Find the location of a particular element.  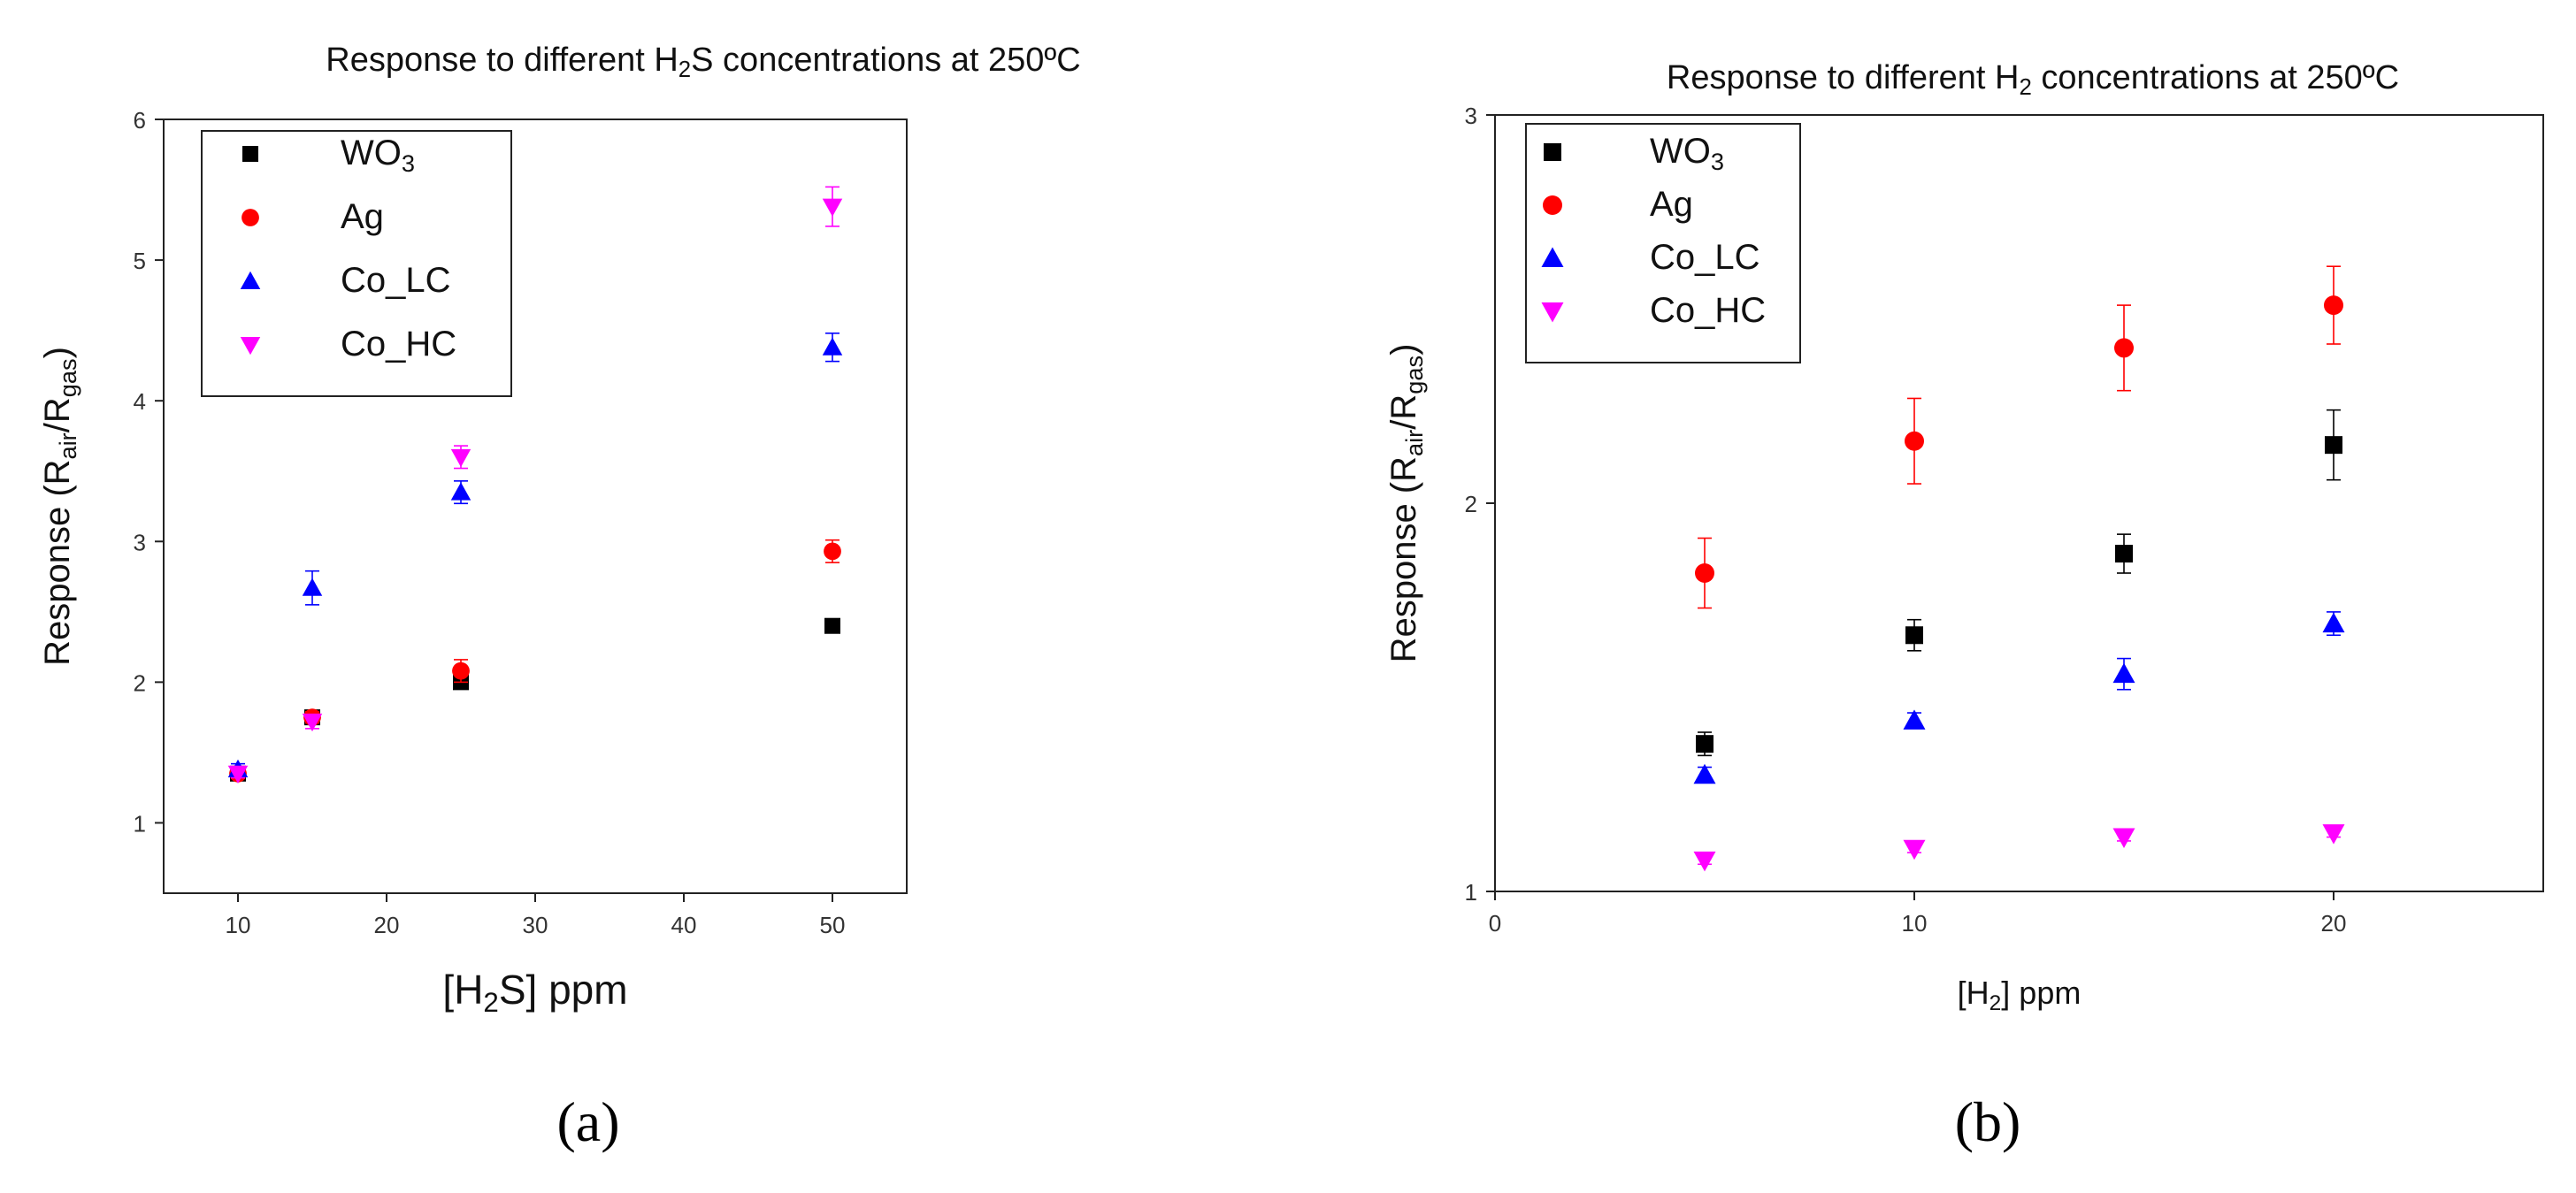

x-tick-label: 0 is located at coordinates (1495, 924).